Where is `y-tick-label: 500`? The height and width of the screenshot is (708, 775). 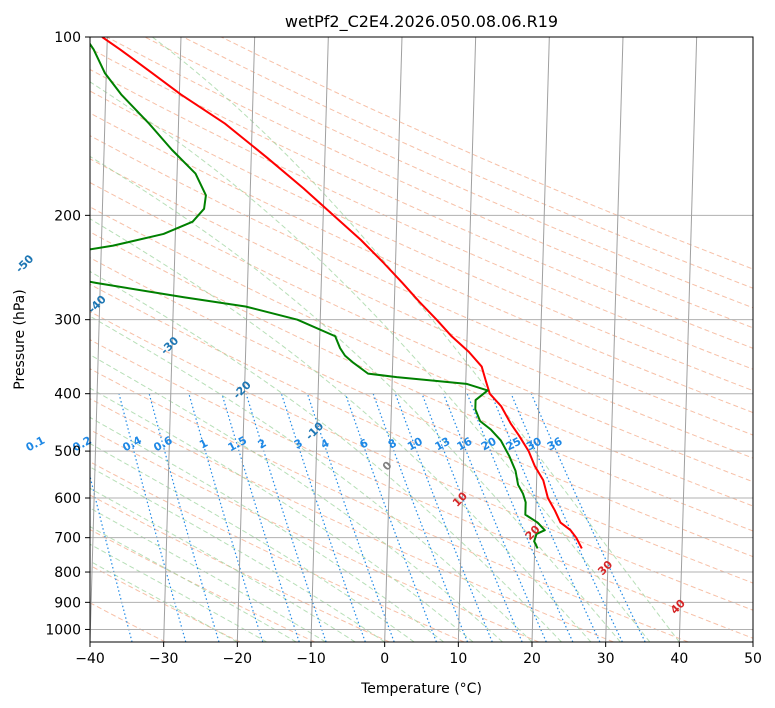
y-tick-label: 500 is located at coordinates (67, 452).